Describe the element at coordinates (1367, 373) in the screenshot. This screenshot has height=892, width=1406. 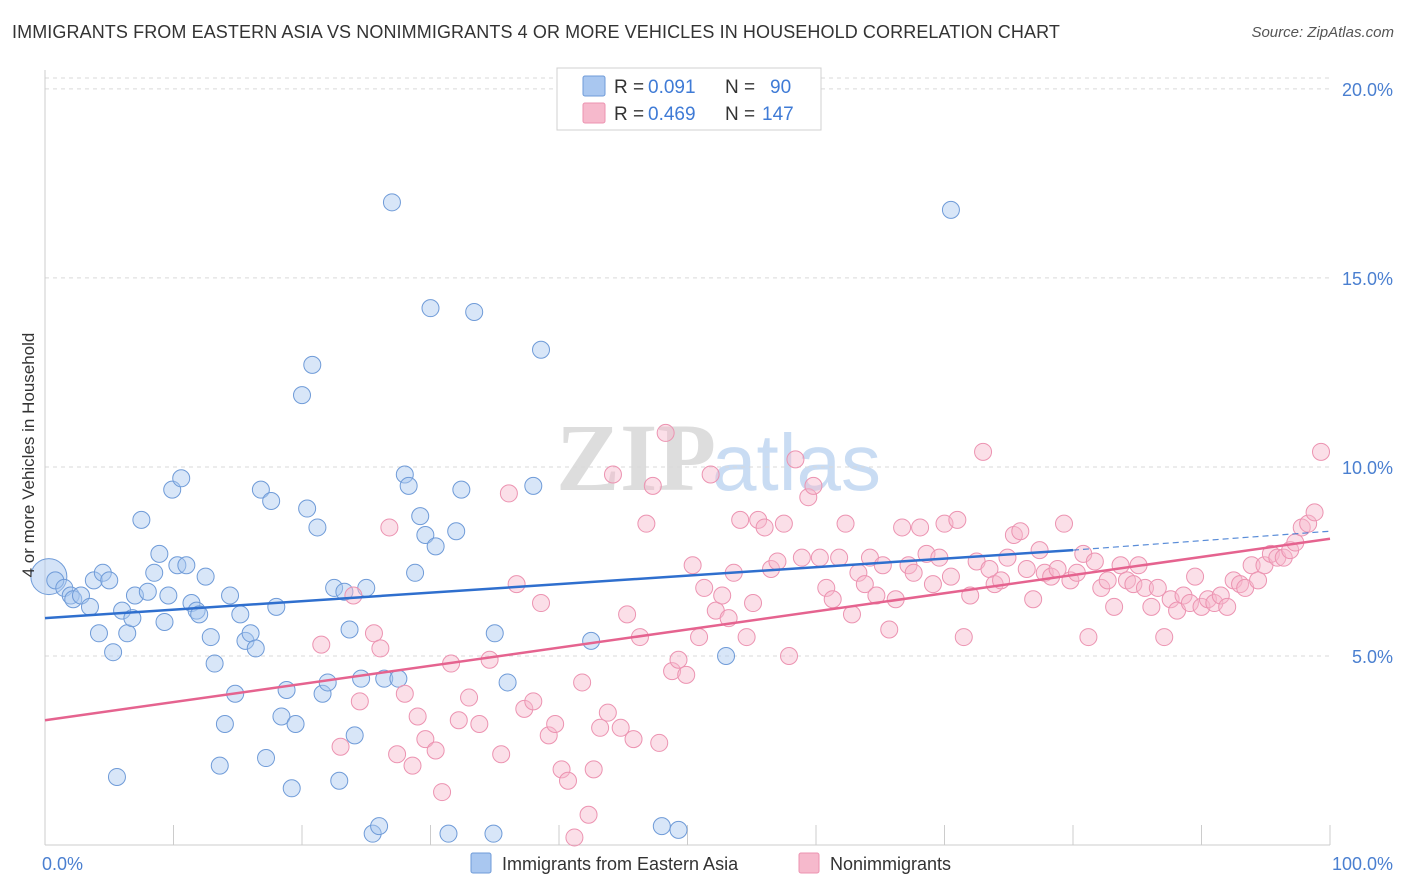
I see `y-tick-labels: 5.0% 10.0% 15.0% 20.0%` at that location.